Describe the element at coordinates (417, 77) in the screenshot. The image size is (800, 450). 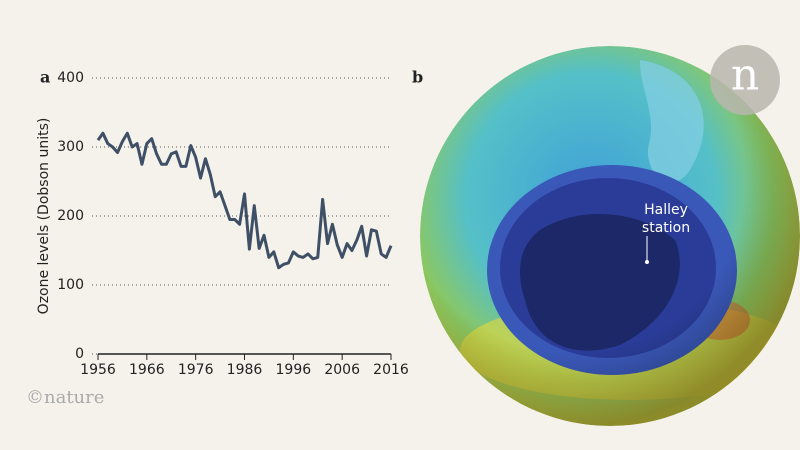
I see `panel-label: b` at that location.